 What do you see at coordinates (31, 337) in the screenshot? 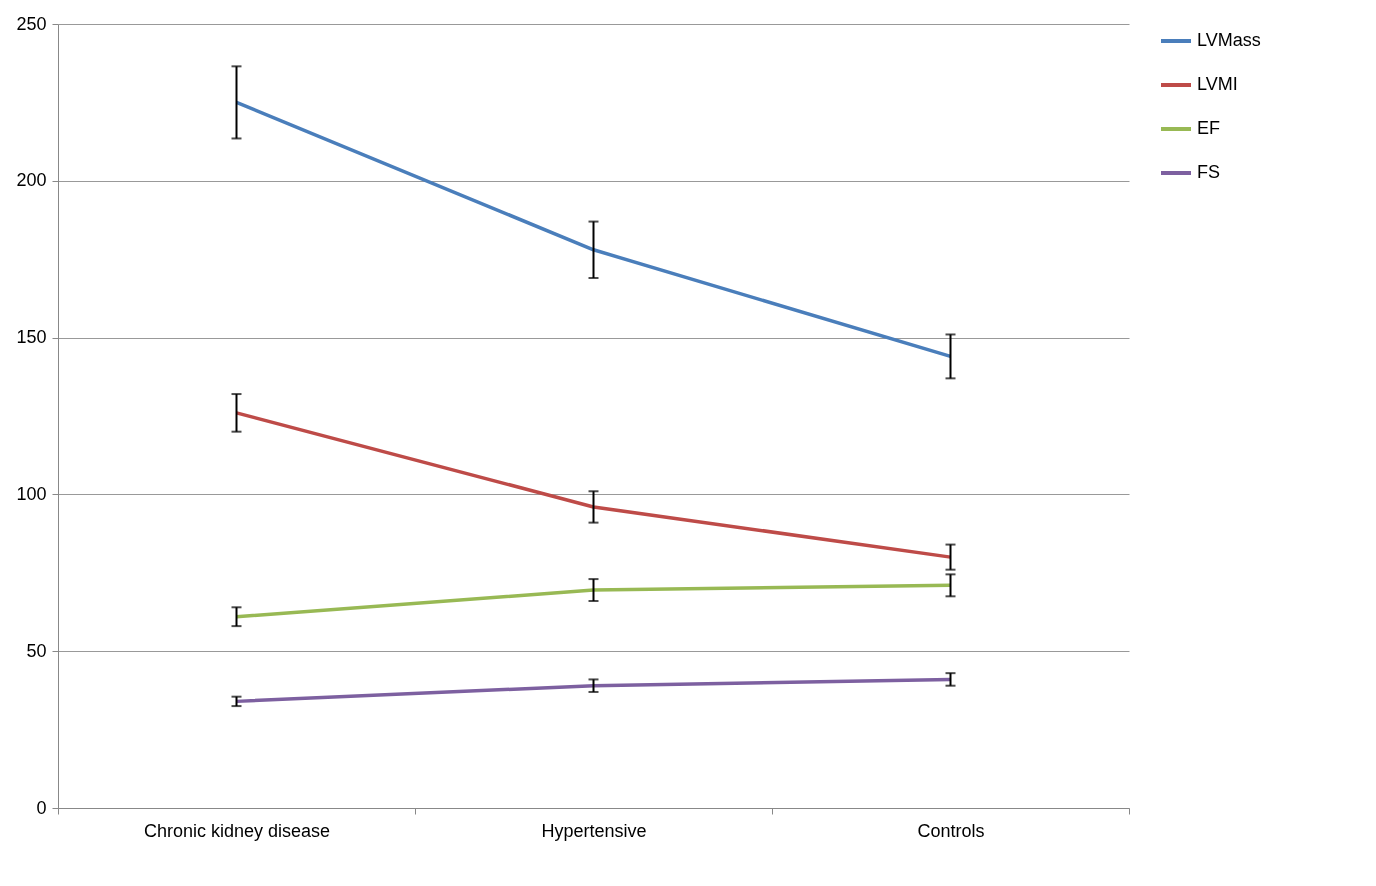
I see `y-tick-label: 150` at bounding box center [31, 337].